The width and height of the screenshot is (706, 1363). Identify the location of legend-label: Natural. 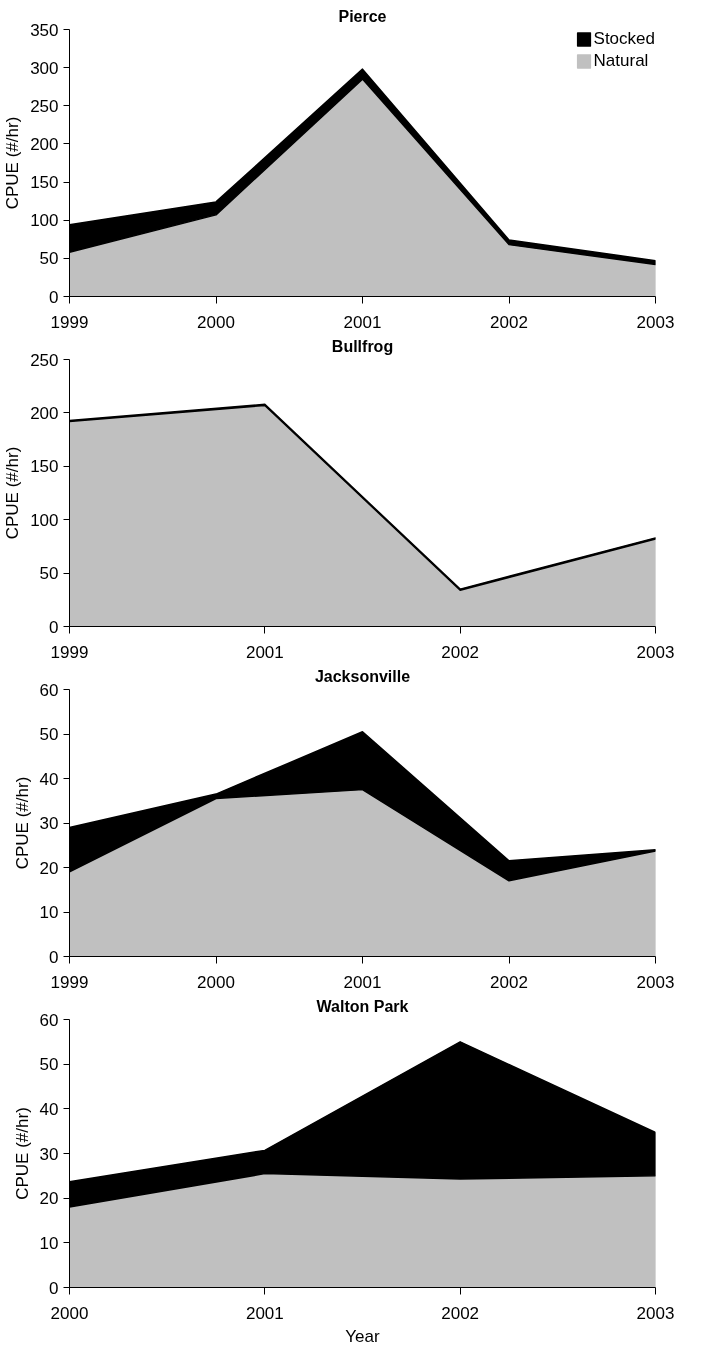
(621, 61).